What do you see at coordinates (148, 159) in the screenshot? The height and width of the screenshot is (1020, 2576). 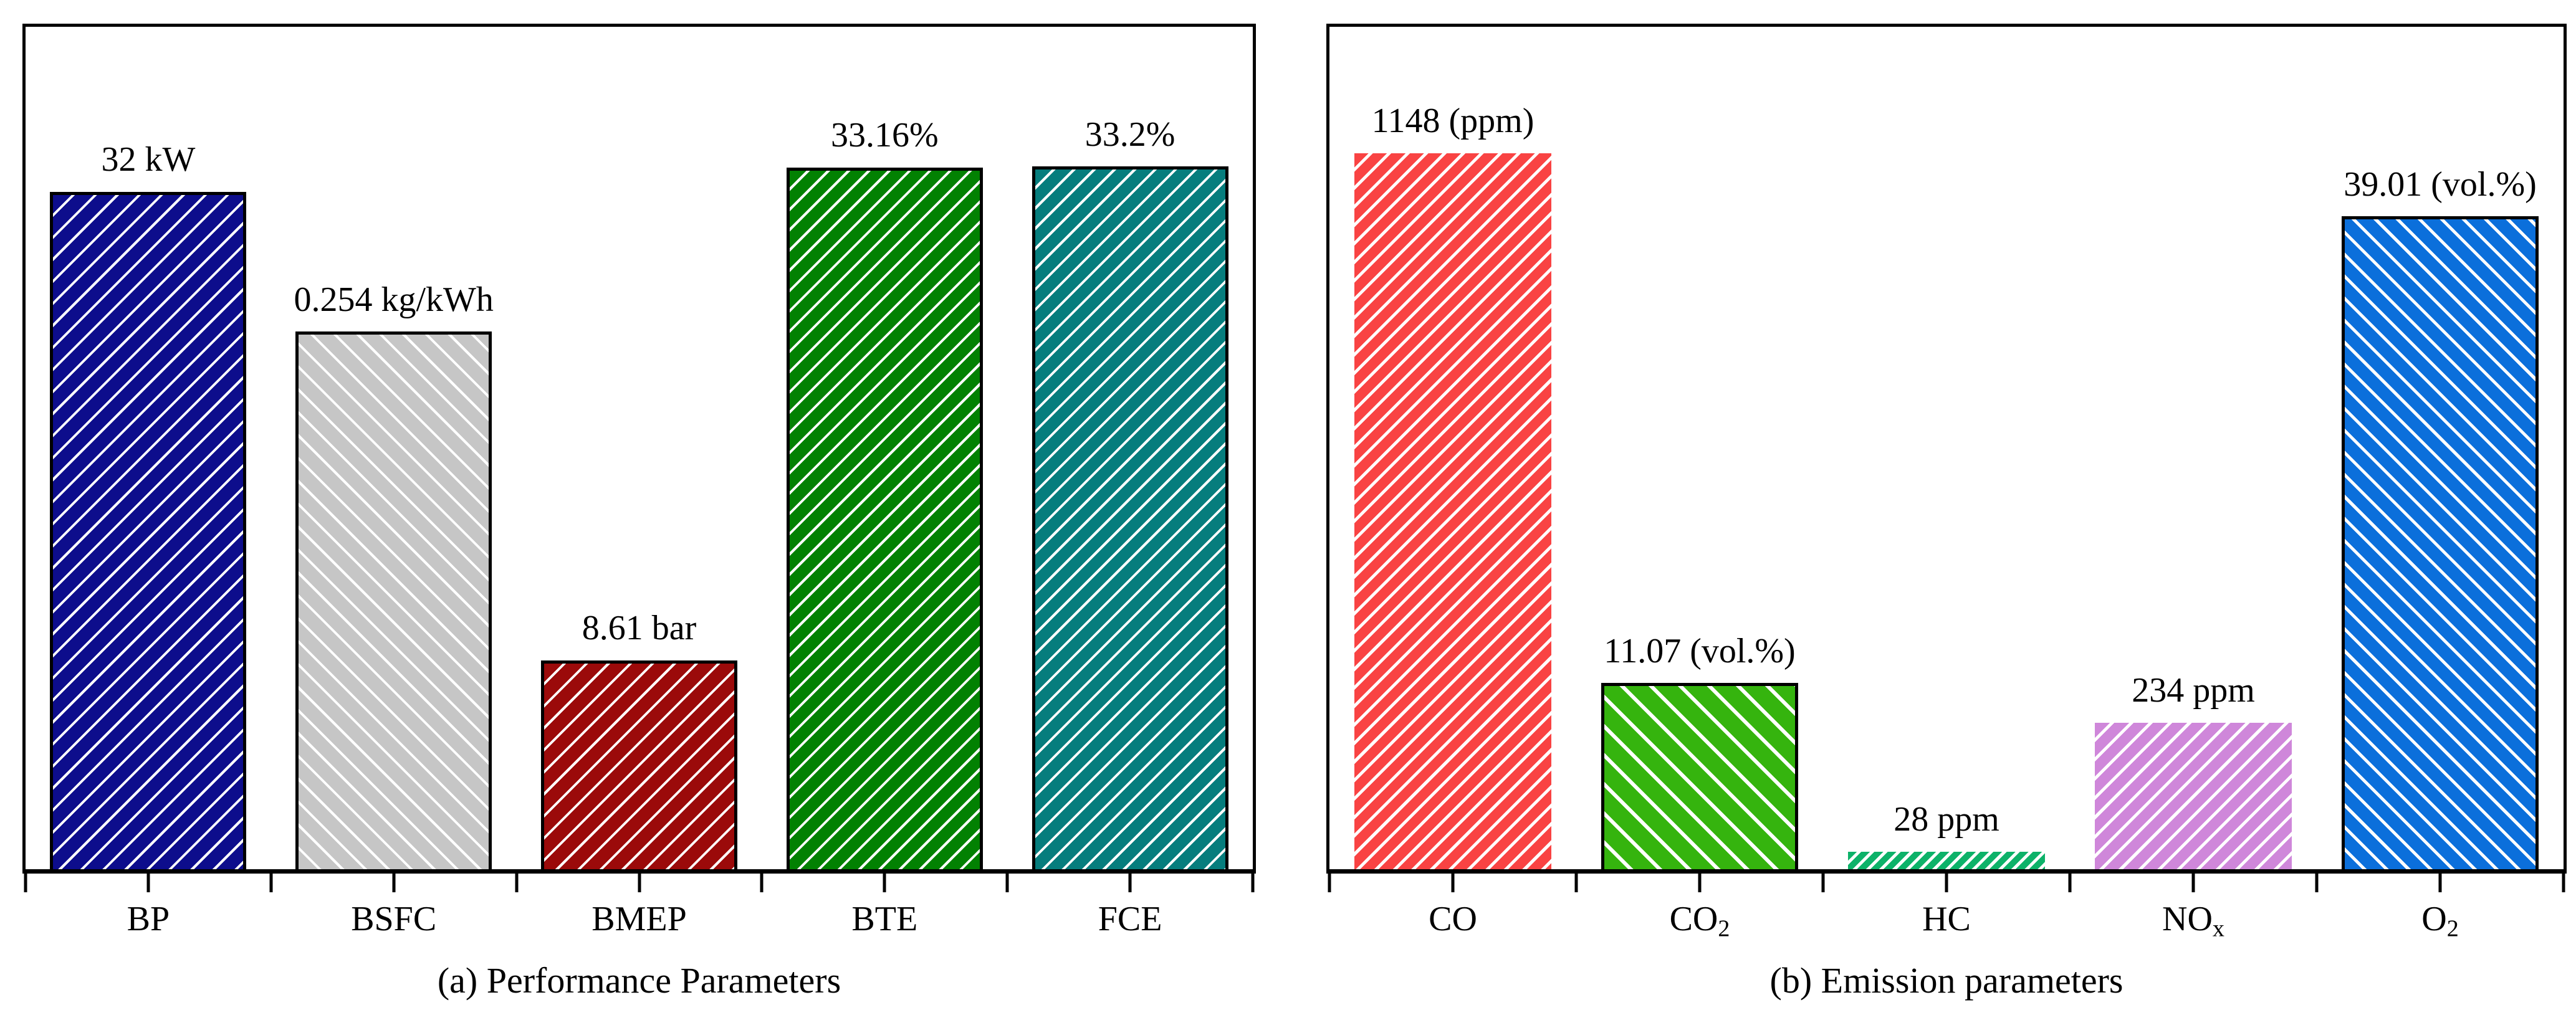 I see `bar-value-label: 32 kW` at bounding box center [148, 159].